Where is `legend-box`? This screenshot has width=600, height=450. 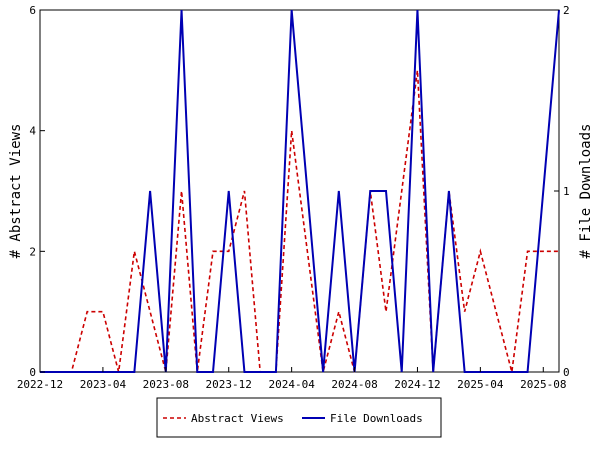
legend-box is located at coordinates (299, 417).